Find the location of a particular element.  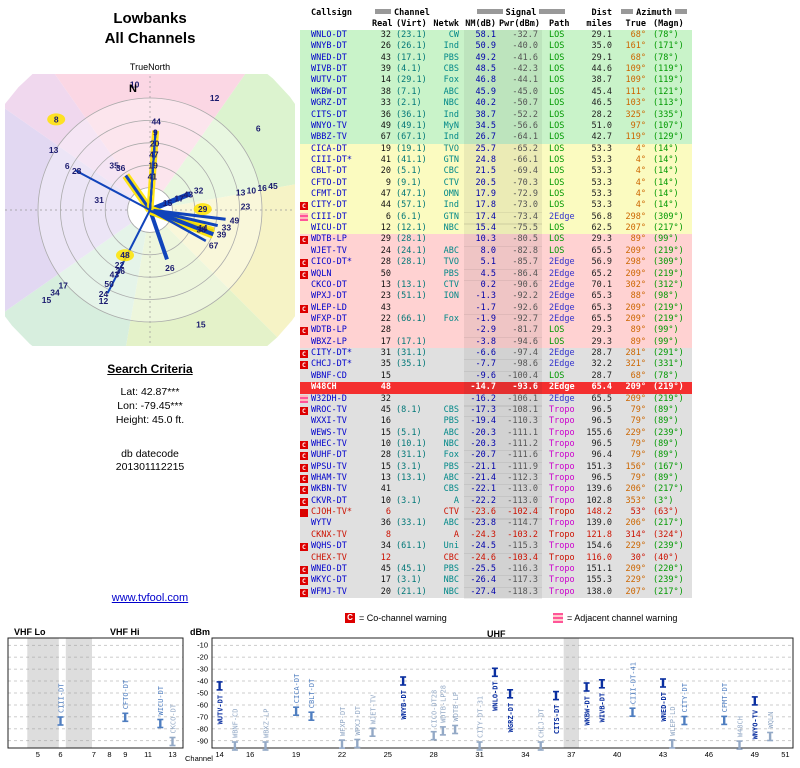

callsign-link: CITY-DT* is located at coordinates (331, 353).